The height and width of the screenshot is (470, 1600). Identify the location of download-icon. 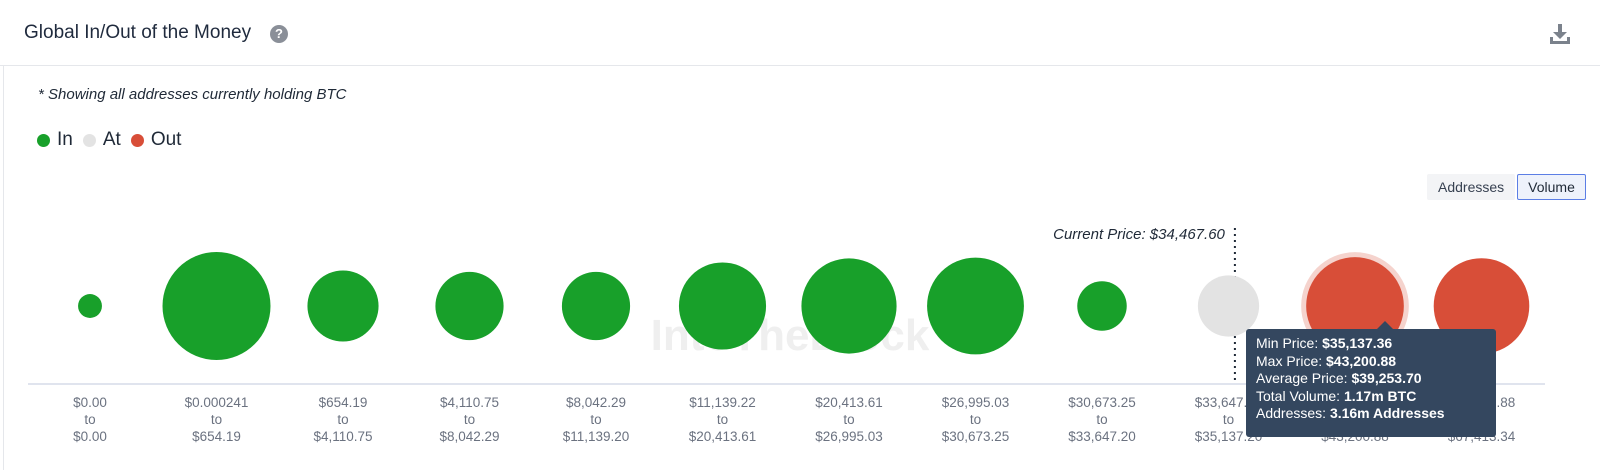
(1560, 34).